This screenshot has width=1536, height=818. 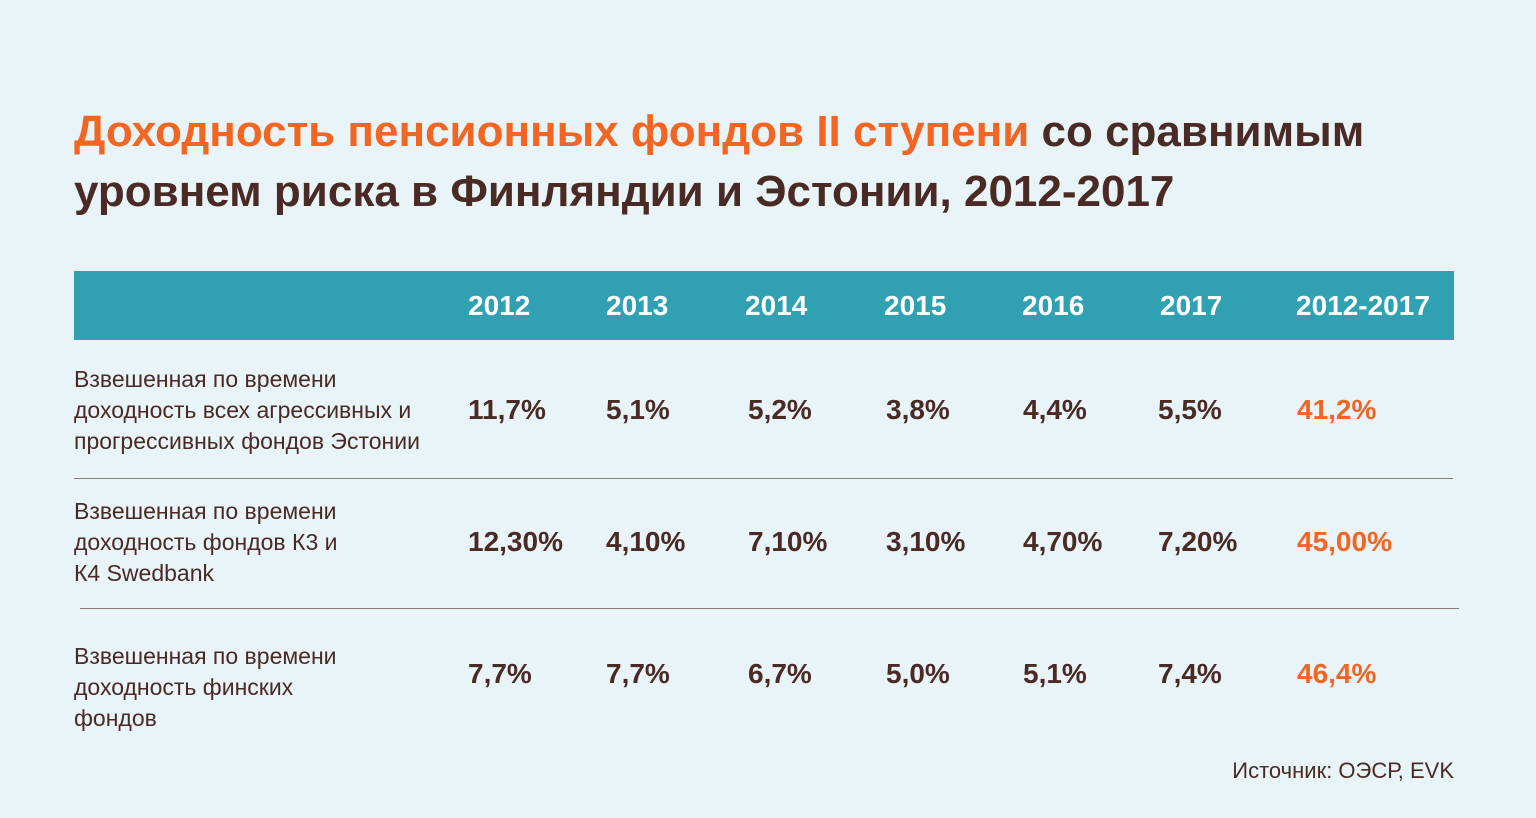 What do you see at coordinates (646, 541) in the screenshot?
I see `cell-r2-2013: 4,10%` at bounding box center [646, 541].